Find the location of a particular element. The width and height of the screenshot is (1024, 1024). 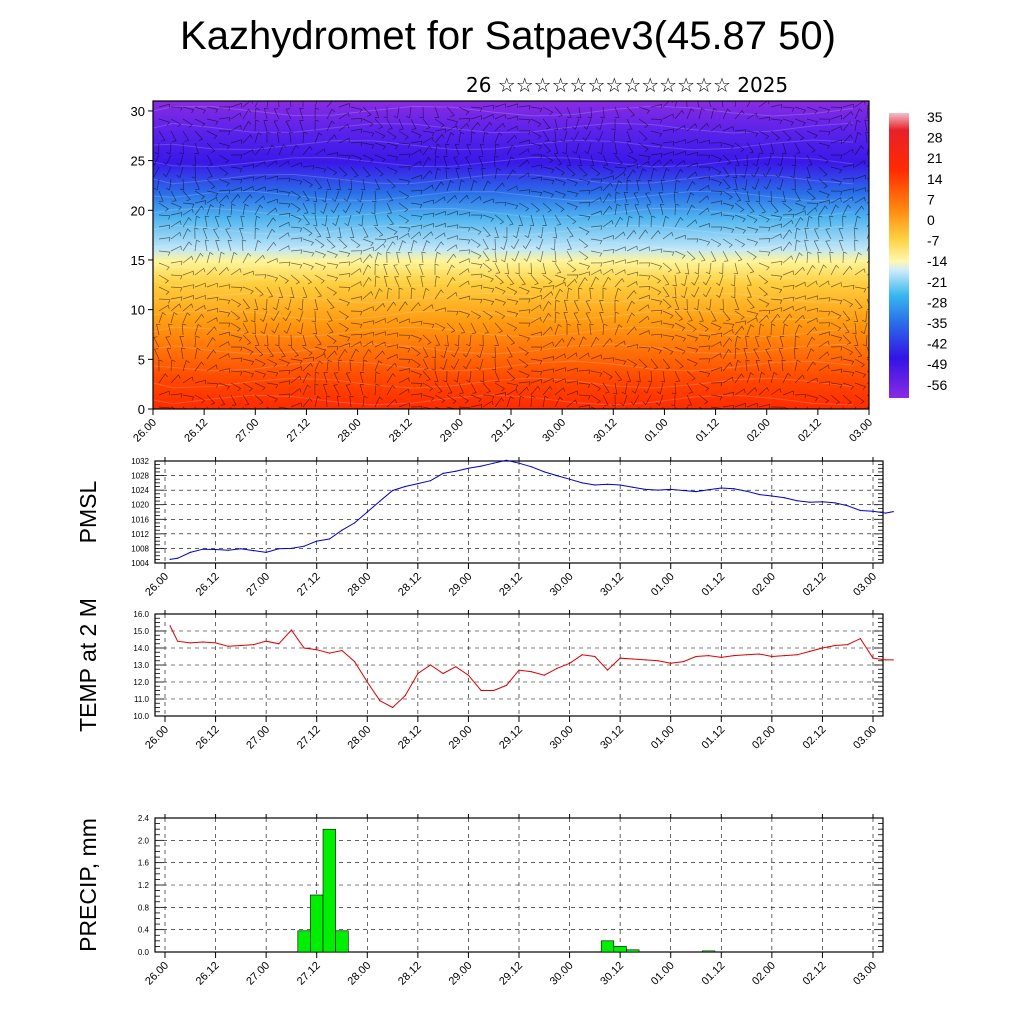

y-tick-label: 15 is located at coordinates (138, 260).